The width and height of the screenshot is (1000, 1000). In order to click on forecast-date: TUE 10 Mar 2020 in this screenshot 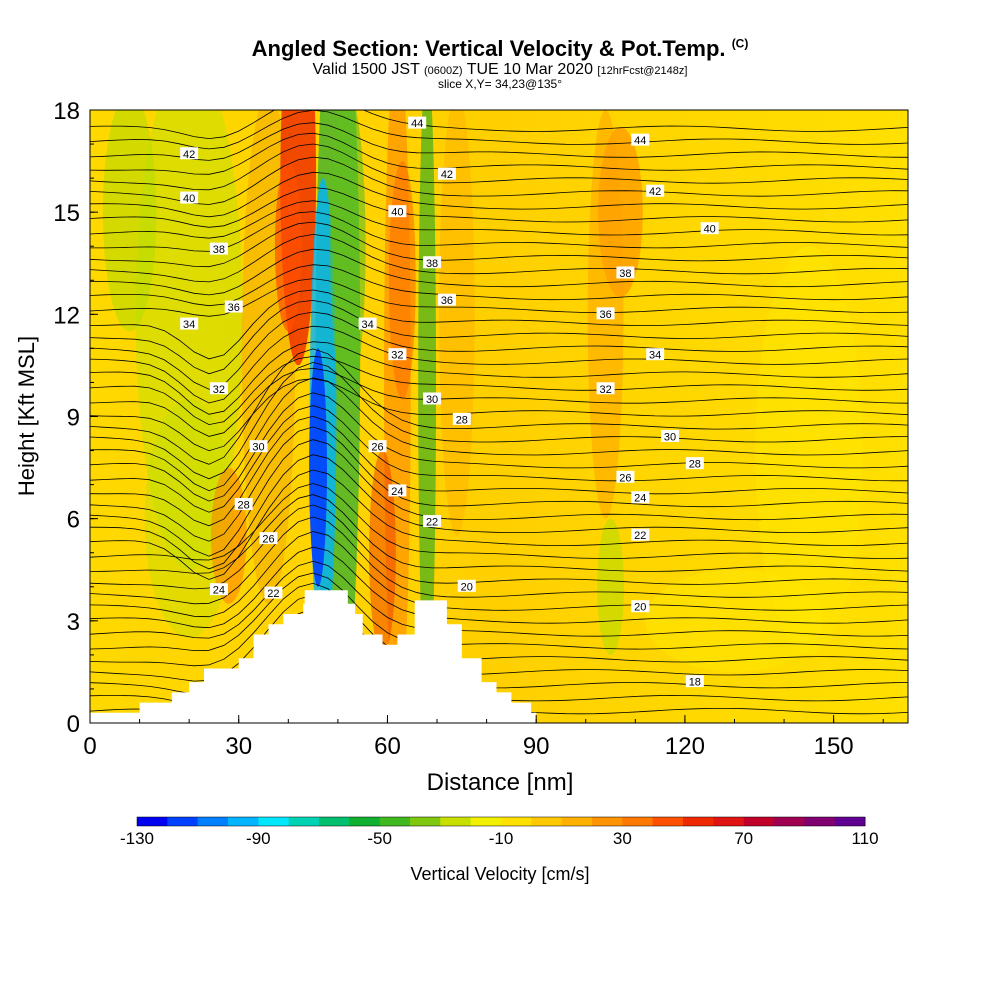, I will do `click(529, 69)`.